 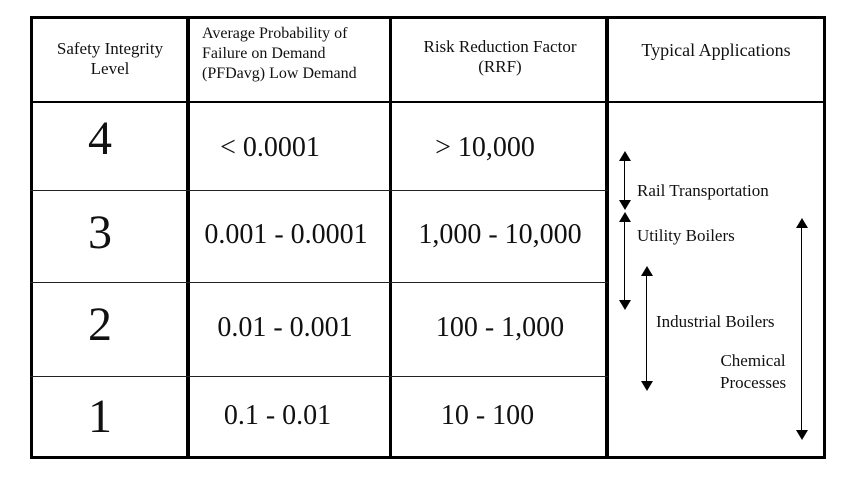 I want to click on sil-level: 2, so click(x=100, y=324).